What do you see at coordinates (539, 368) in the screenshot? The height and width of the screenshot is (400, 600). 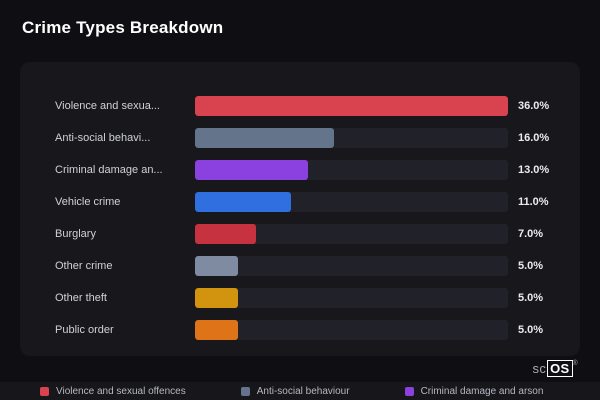 I see `logo-prefix: sc` at bounding box center [539, 368].